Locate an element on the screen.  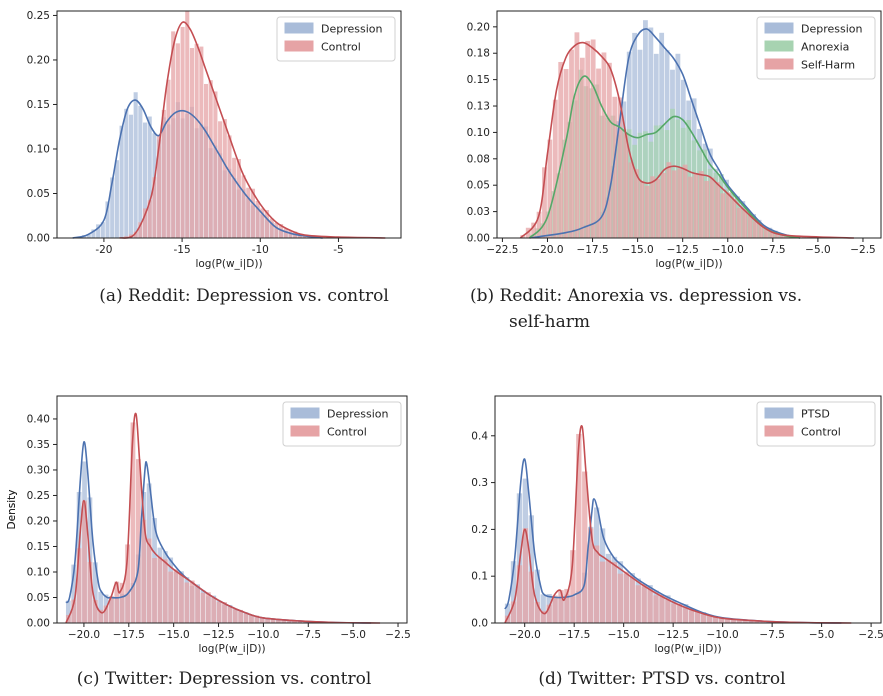
y-tick-label: 0.35 is located at coordinates (38, 445).